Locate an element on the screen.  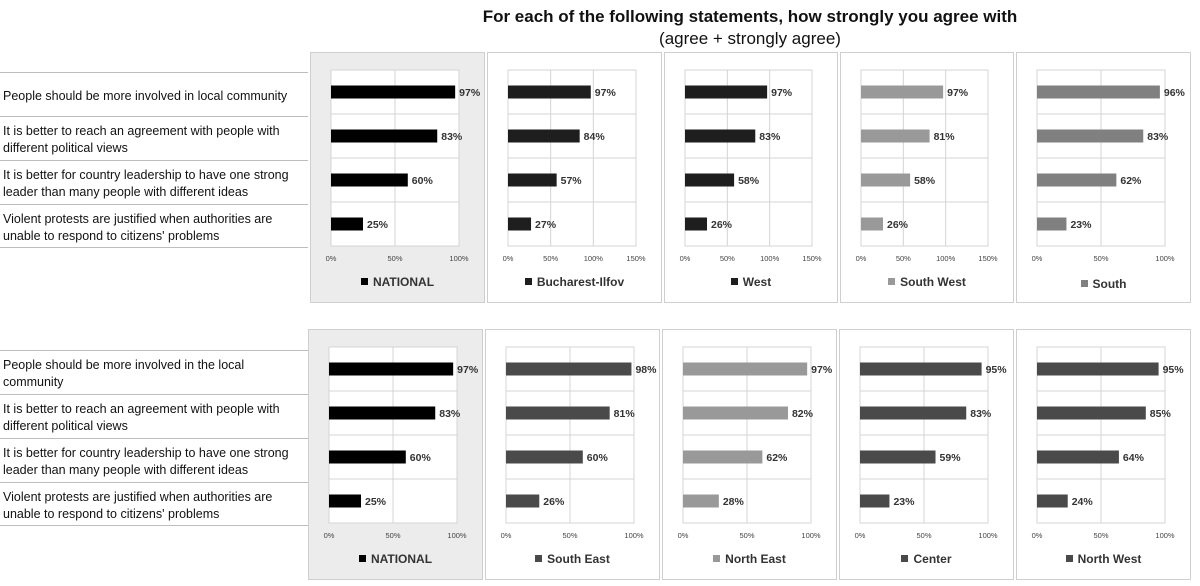
data-label: 95% is located at coordinates (1174, 370).